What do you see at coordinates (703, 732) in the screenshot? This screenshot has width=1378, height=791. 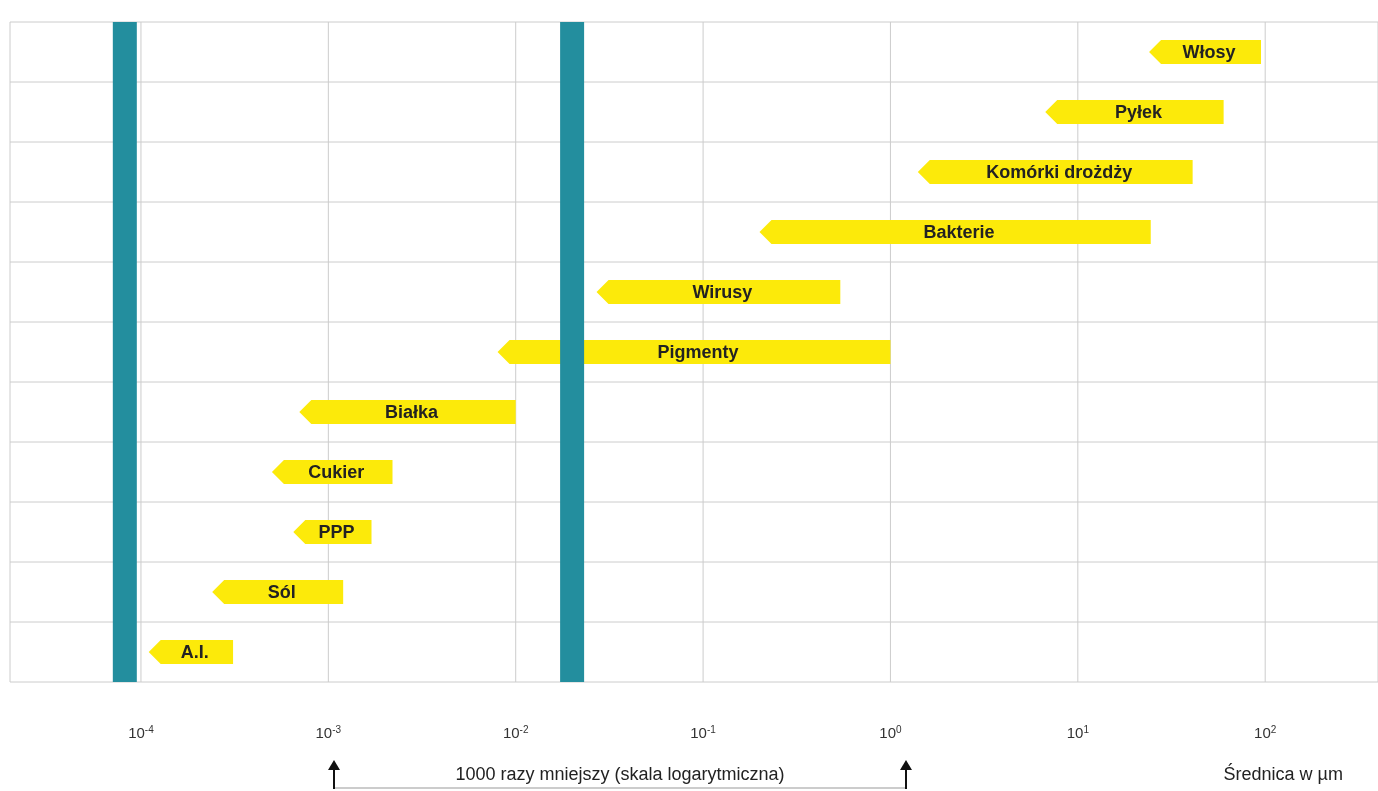 I see `x-tick-label: 10$^{-1}$` at bounding box center [703, 732].